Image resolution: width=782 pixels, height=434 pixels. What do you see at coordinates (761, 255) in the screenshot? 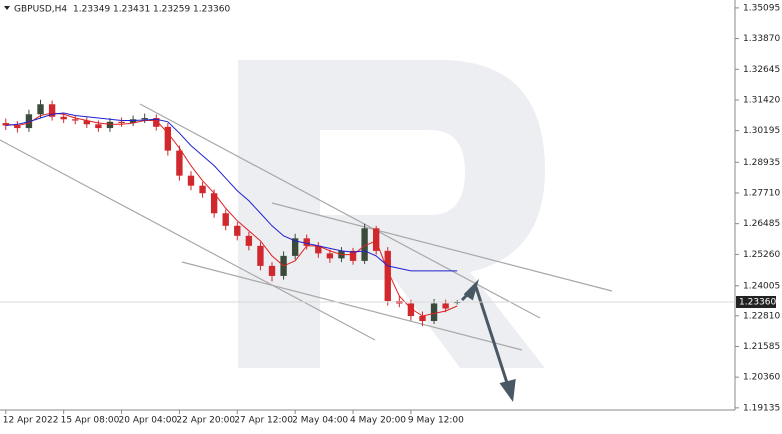
I see `y-tick-label: 1.25260` at bounding box center [761, 255].